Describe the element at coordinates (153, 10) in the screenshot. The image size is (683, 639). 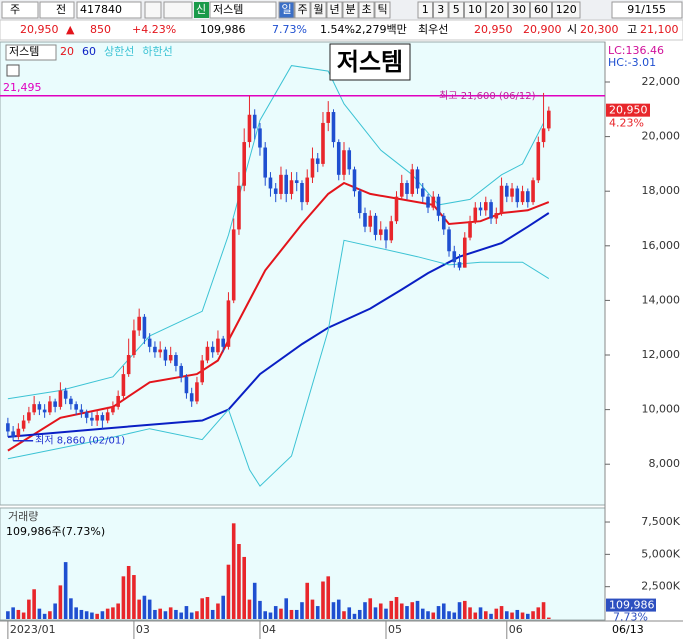
I see `search-button` at that location.